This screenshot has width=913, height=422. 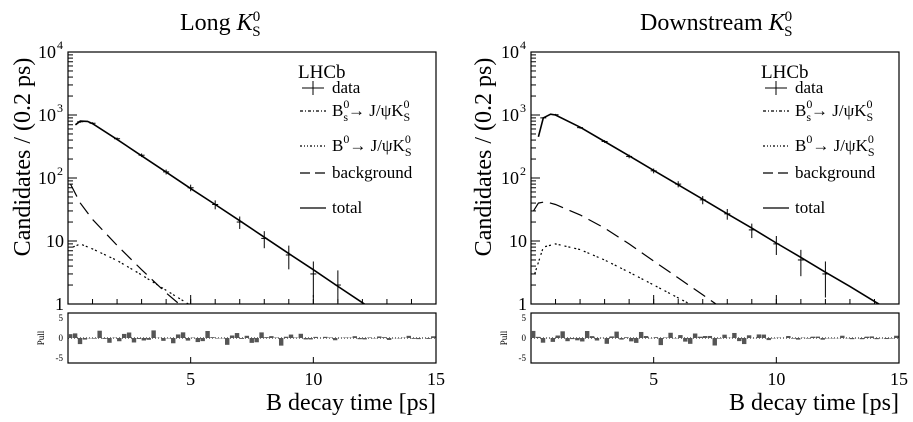 What do you see at coordinates (653, 379) in the screenshot?
I see `x-tick-label: 5` at bounding box center [653, 379].